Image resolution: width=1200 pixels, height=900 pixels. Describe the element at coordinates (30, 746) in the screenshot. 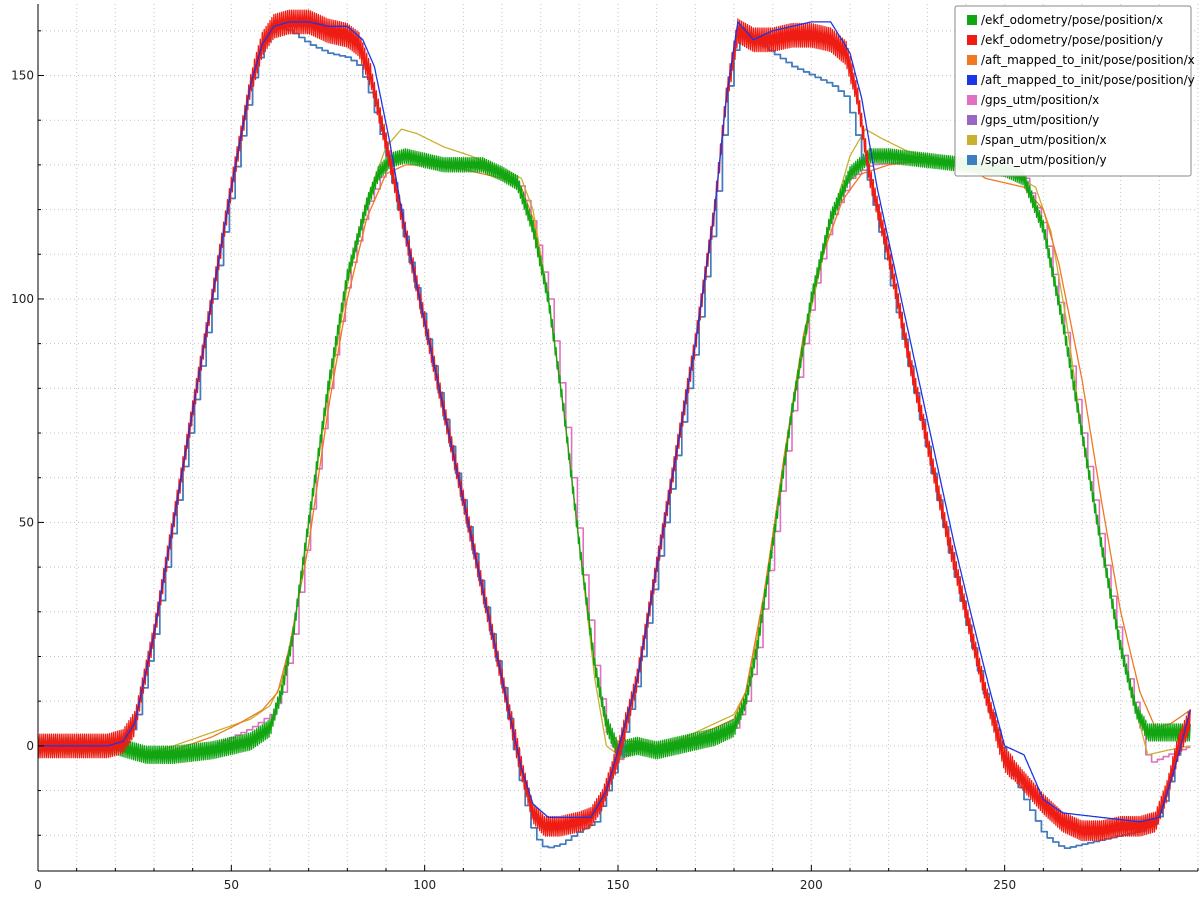

I see `y-tick-label: 0` at that location.